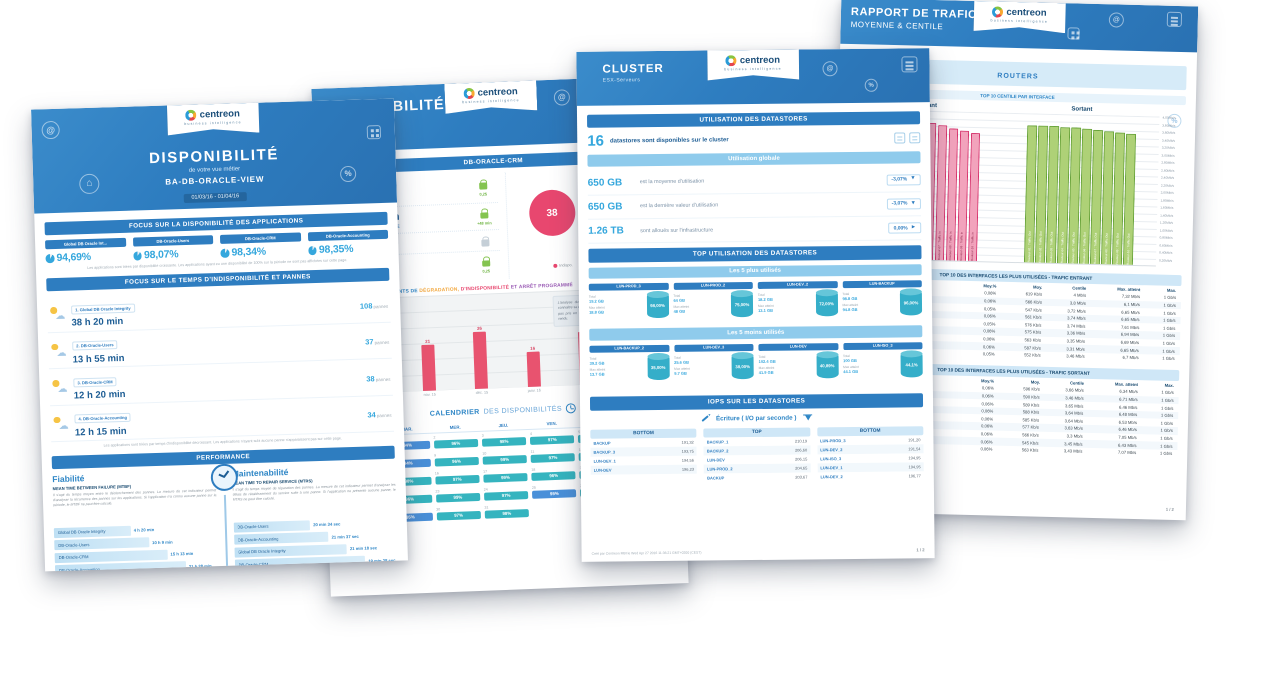  Describe the element at coordinates (705, 419) in the screenshot. I see `pencil-icon` at that location.